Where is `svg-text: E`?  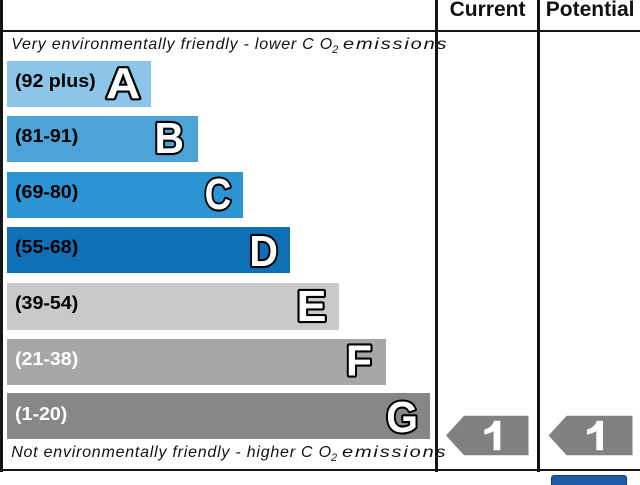 svg-text: E is located at coordinates (312, 307).